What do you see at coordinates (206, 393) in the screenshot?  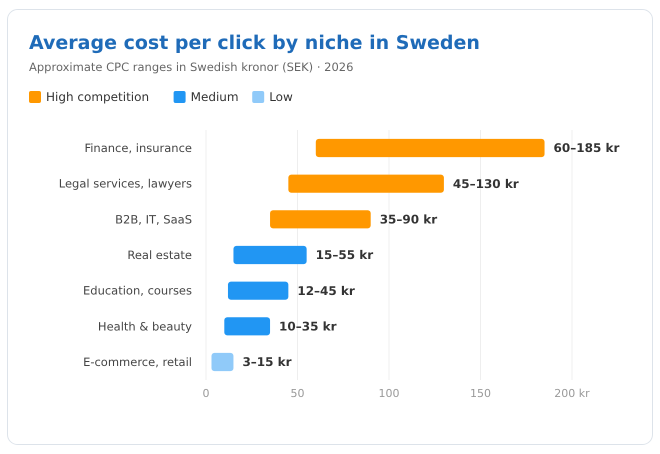 I see `x-tick-label: 0` at bounding box center [206, 393].